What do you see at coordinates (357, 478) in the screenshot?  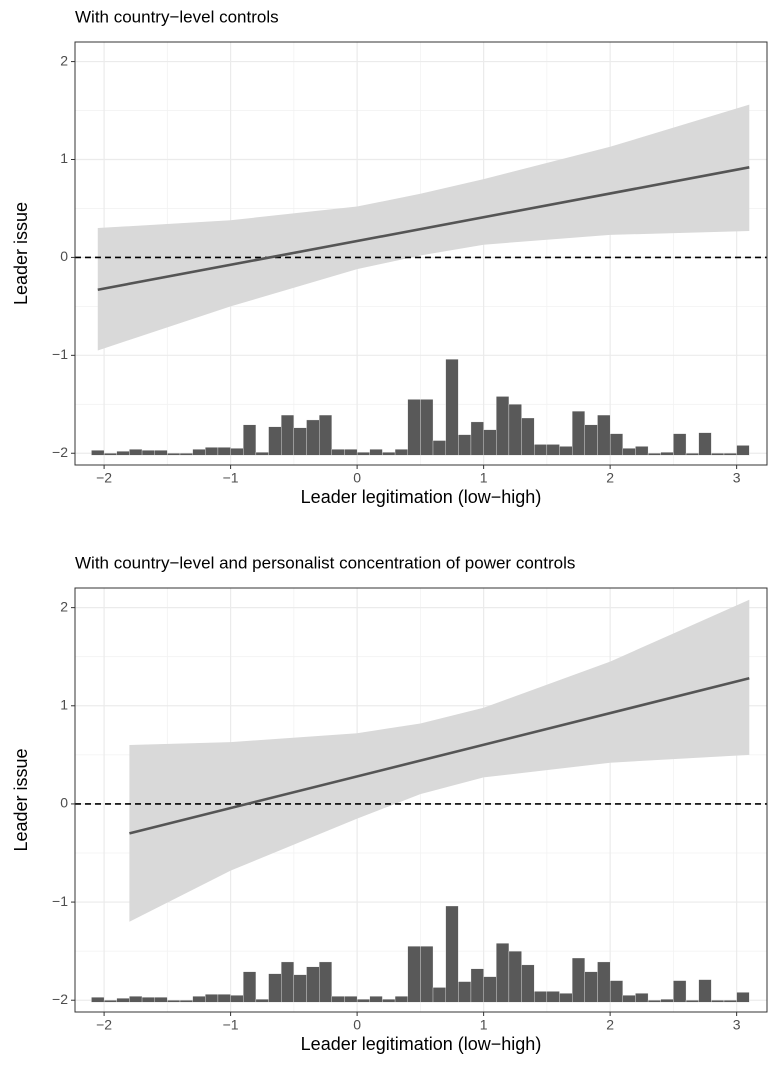 I see `x-tick-label: 0` at bounding box center [357, 478].